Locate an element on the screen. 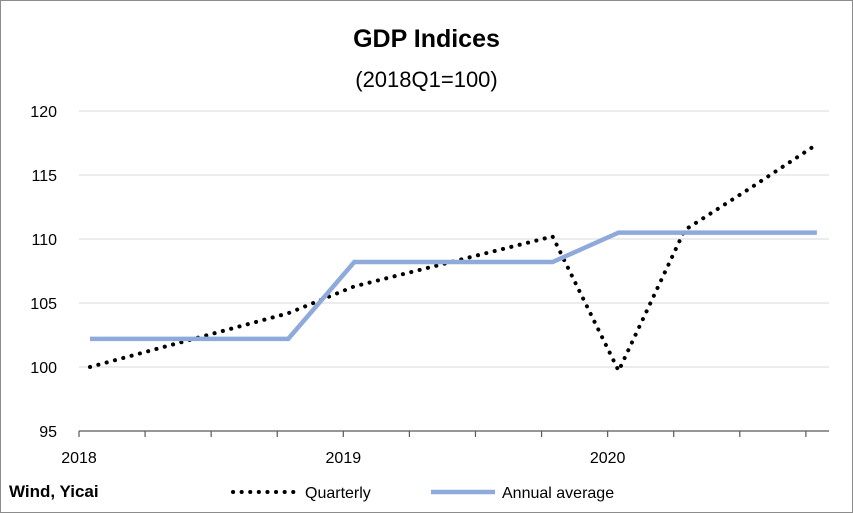 Image resolution: width=853 pixels, height=513 pixels. legend-label-quarterly: Quarterly is located at coordinates (338, 493).